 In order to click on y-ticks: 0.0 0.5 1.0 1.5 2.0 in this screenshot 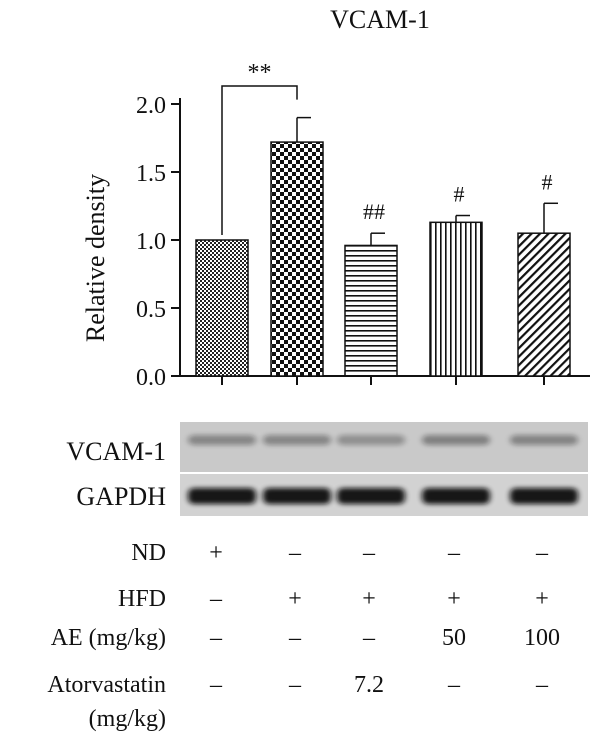, I will do `click(158, 242)`.